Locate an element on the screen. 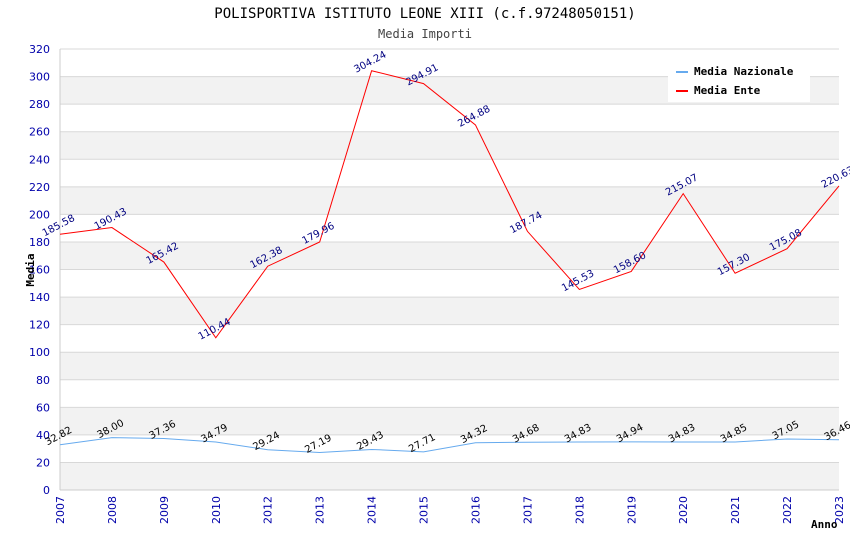  y-tick-label: 260 is located at coordinates (39, 132).